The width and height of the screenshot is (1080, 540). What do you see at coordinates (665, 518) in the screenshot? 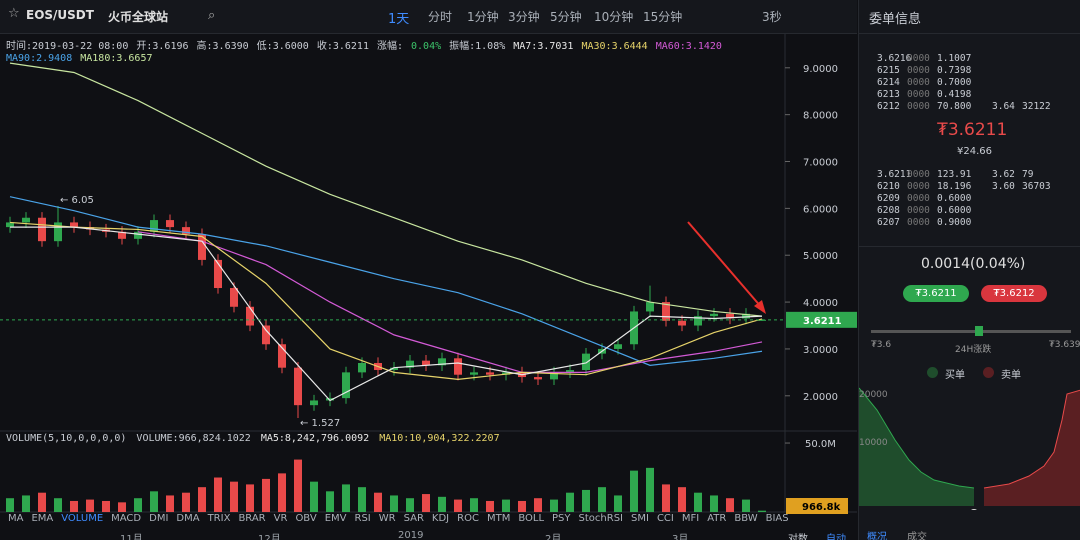
I see `indicator-tab: CCI` at bounding box center [665, 518].